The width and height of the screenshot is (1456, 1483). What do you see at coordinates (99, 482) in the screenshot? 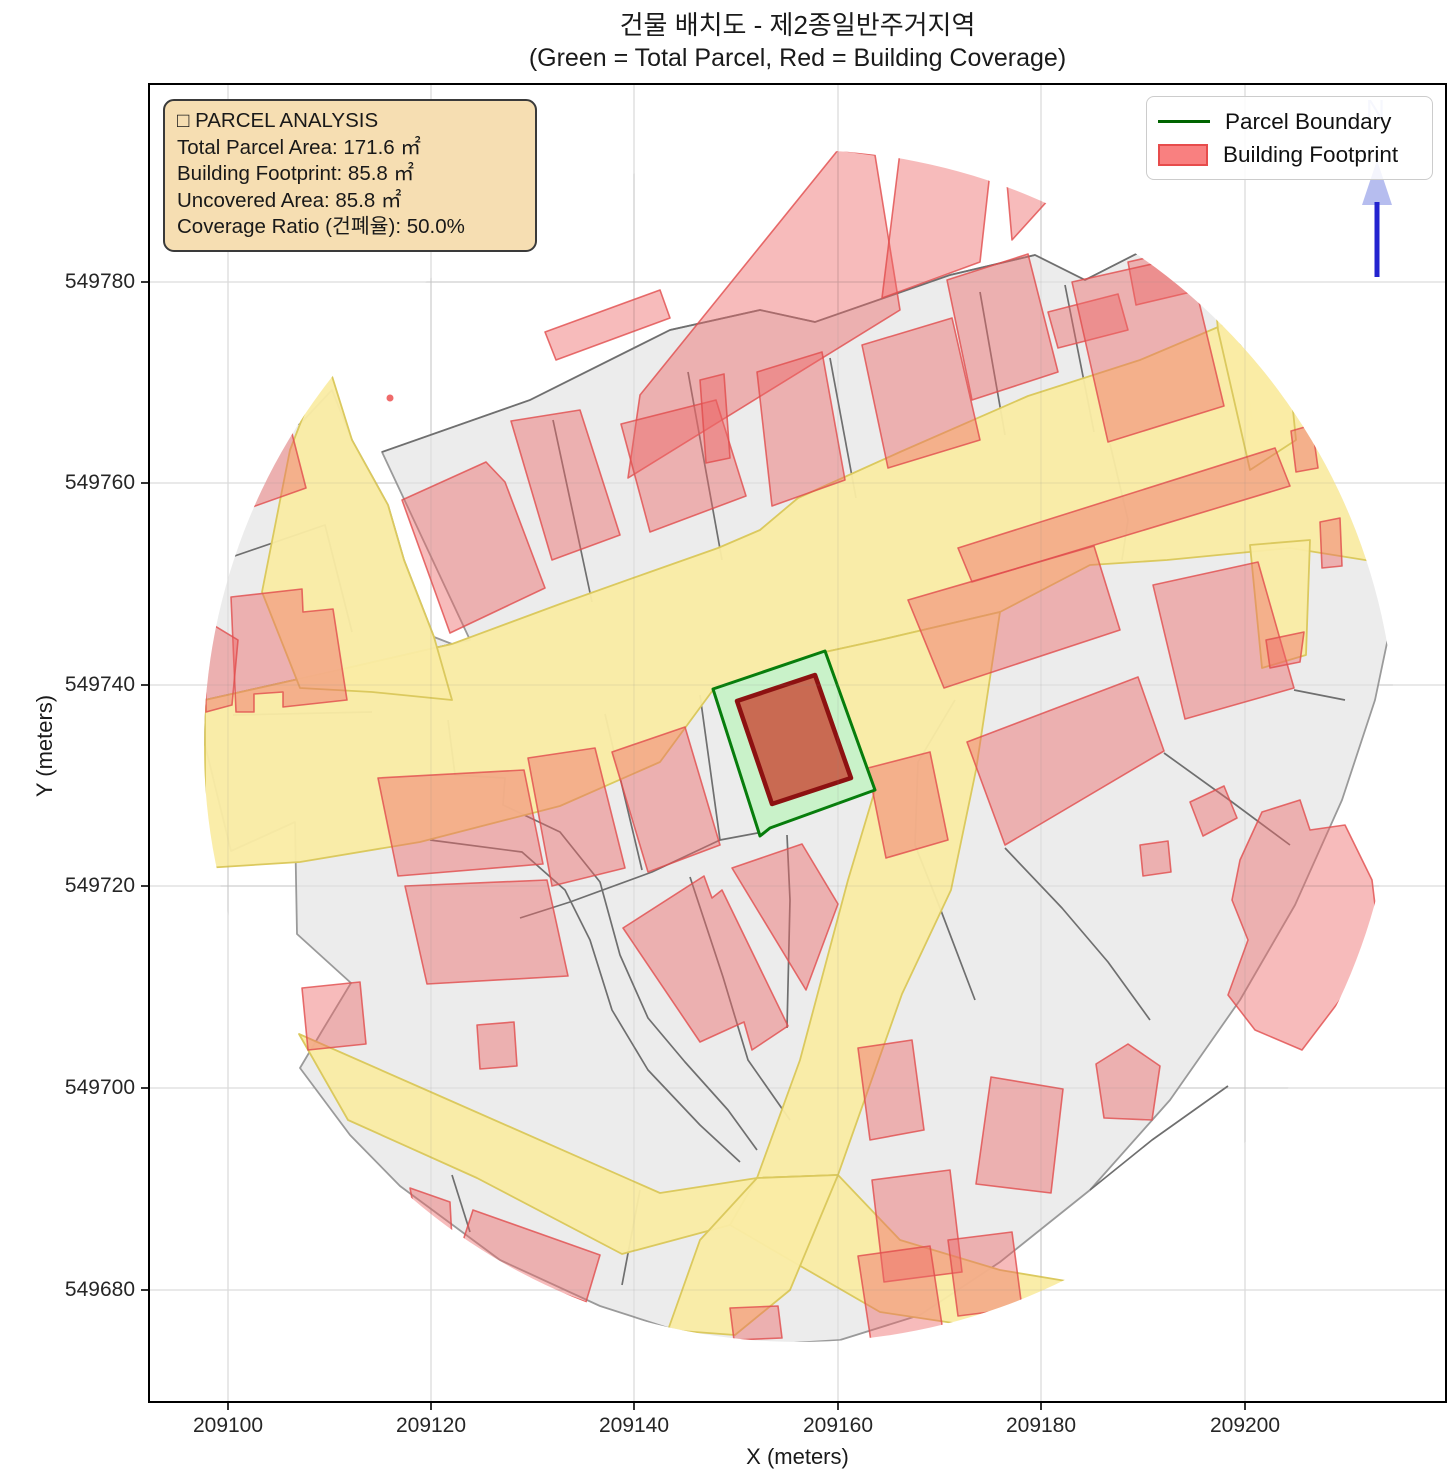
I see `y-tick-label-1: 549760` at bounding box center [99, 482].